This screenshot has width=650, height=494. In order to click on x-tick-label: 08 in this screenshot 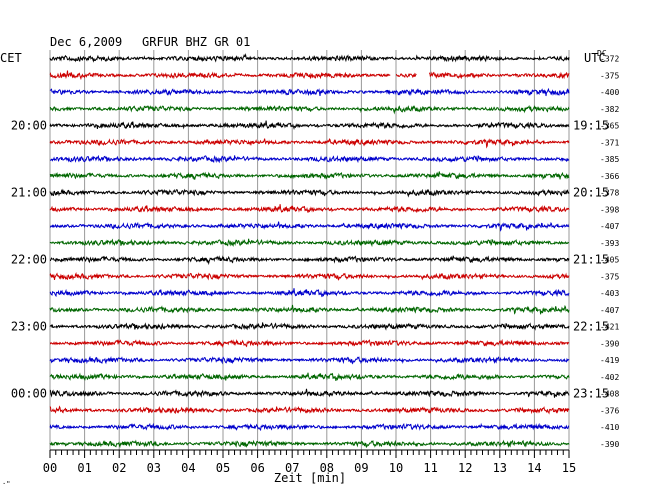, I will do `click(327, 468)`.